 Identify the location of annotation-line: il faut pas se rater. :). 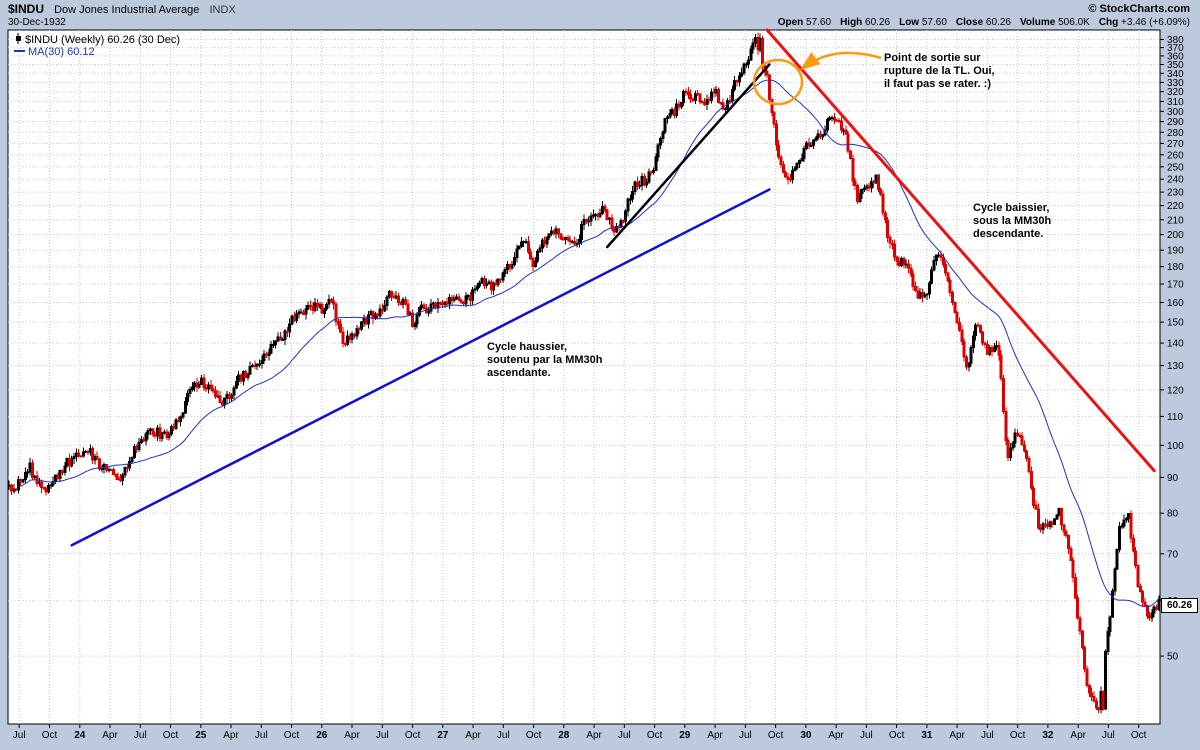
(937, 84).